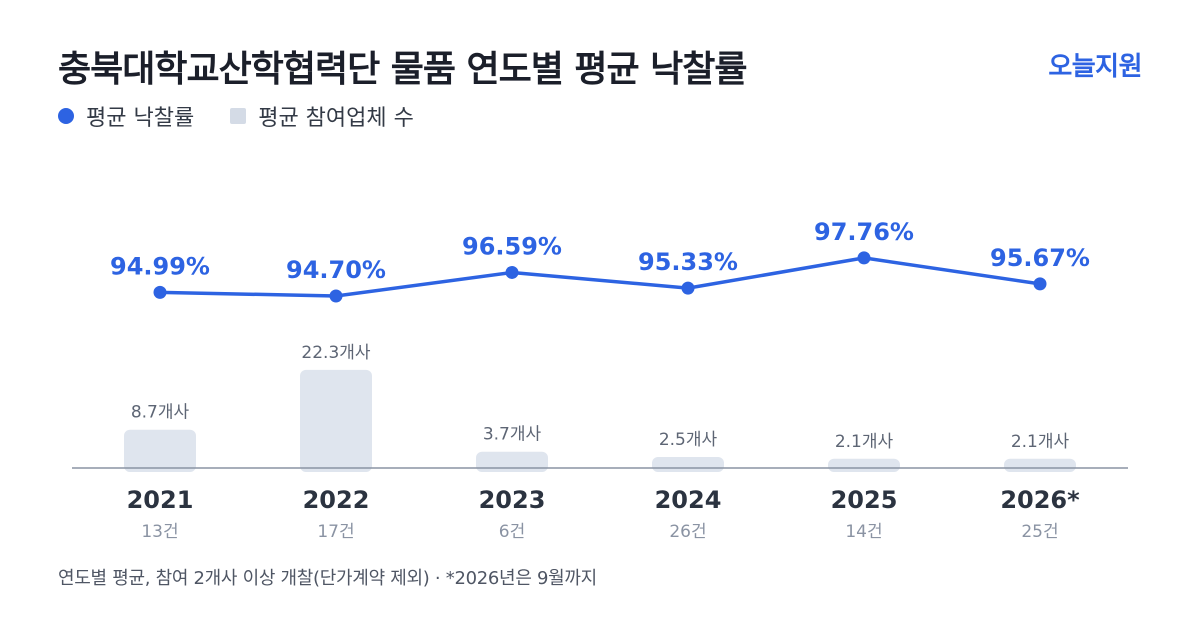 This screenshot has height=630, width=1200. I want to click on year-tick-label: 2026*, so click(1040, 500).